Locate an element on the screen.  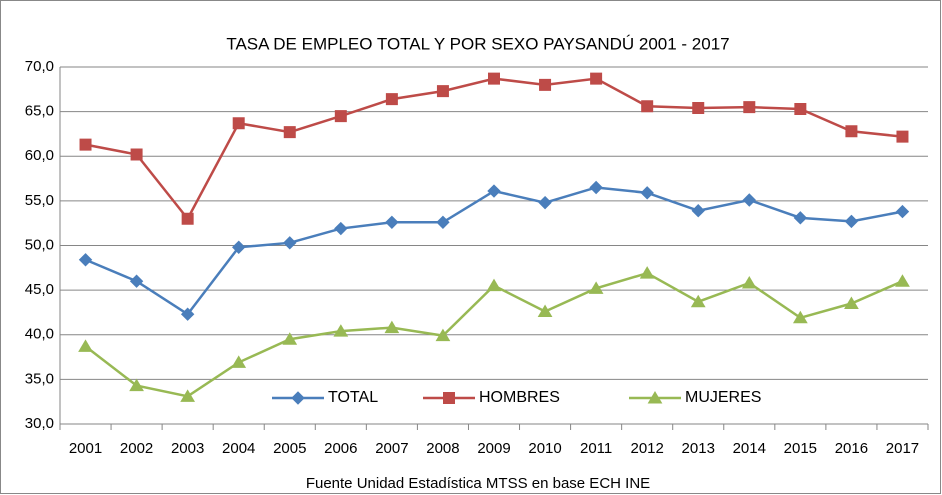
x-tick-label: 2011 is located at coordinates (596, 448).